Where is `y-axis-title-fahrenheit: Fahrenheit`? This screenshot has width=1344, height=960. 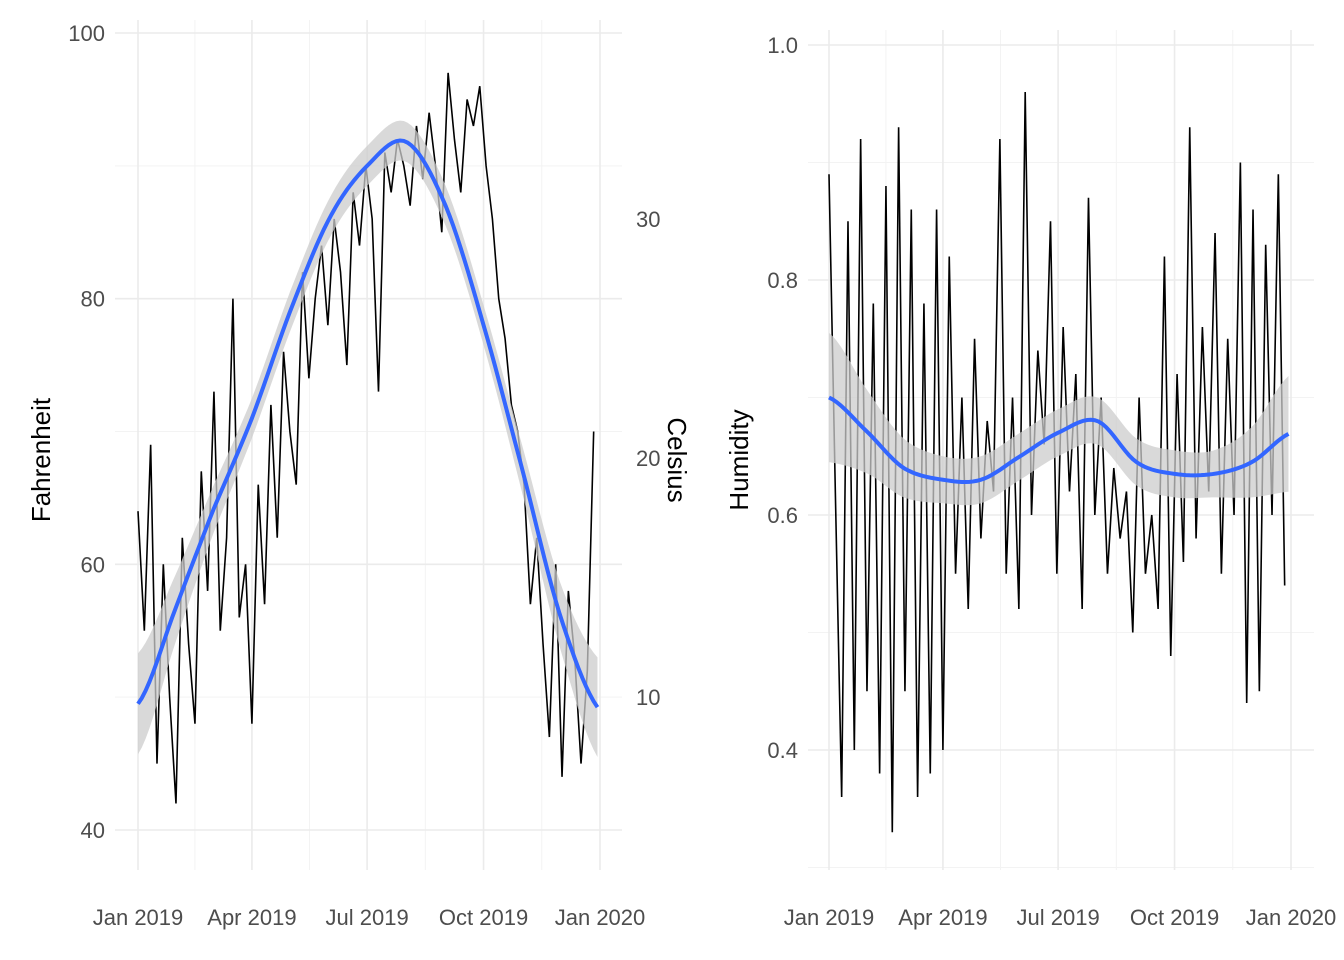 y-axis-title-fahrenheit: Fahrenheit is located at coordinates (41, 459).